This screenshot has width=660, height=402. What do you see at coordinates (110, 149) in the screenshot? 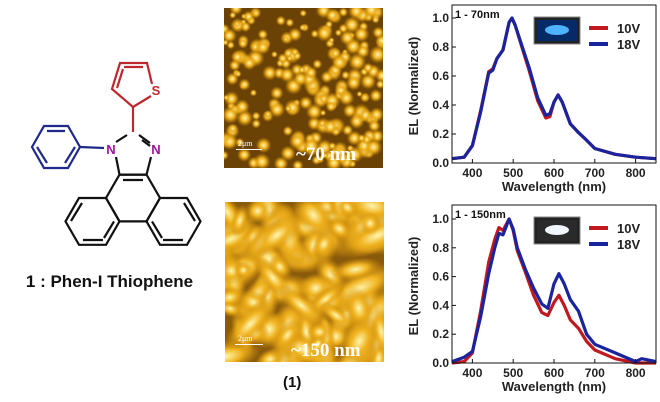
I see `nitrogen-atom-label: N` at bounding box center [110, 149].